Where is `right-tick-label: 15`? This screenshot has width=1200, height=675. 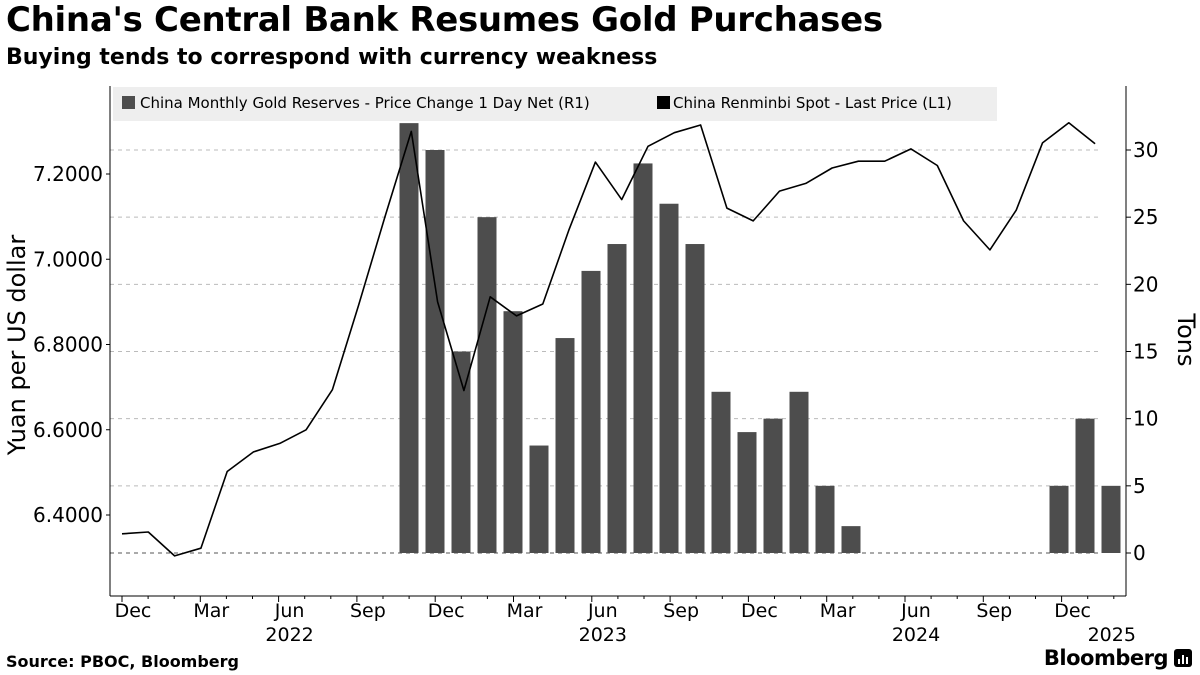 right-tick-label: 15 is located at coordinates (1145, 352).